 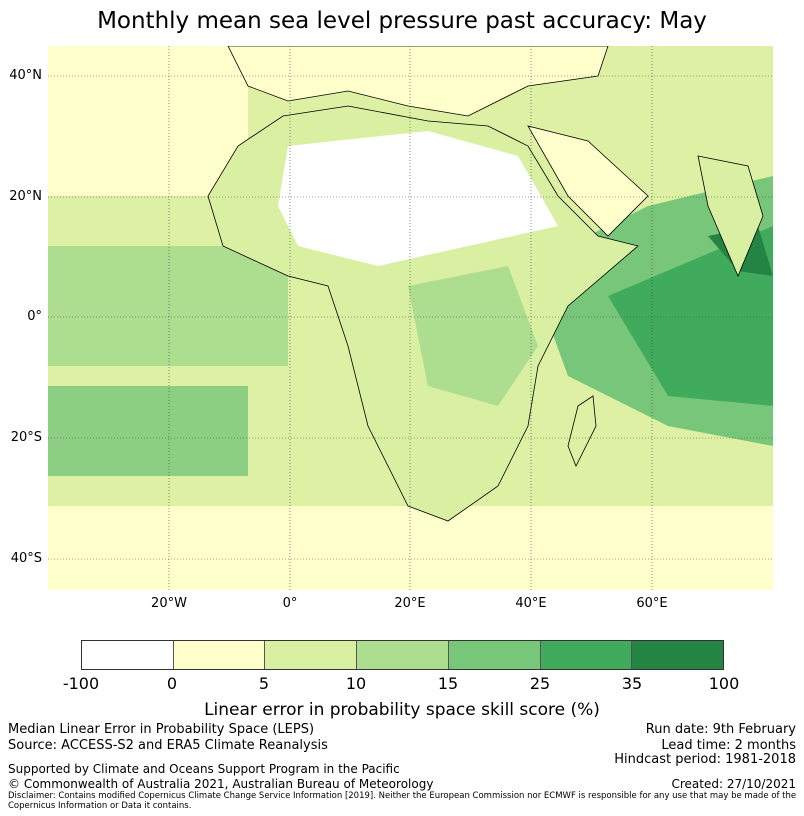 I want to click on colorbar, so click(x=402, y=655).